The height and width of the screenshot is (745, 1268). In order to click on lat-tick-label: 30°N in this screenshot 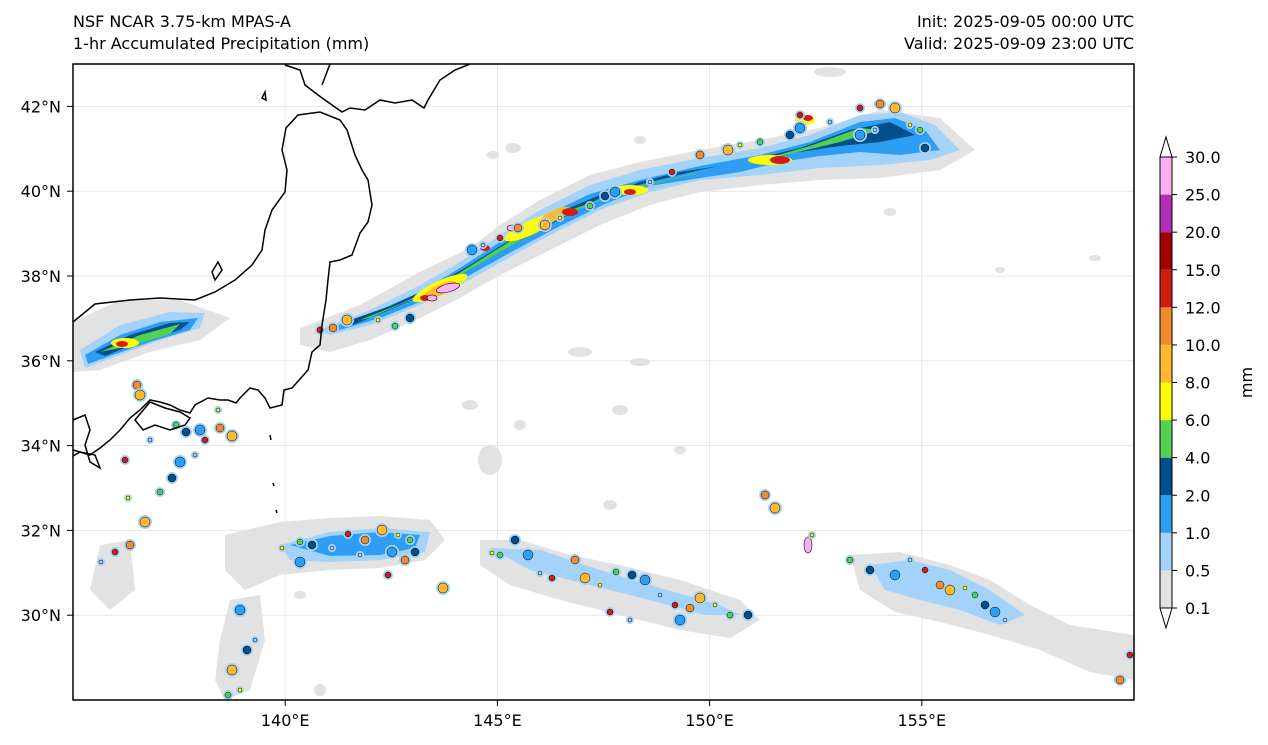, I will do `click(41, 615)`.